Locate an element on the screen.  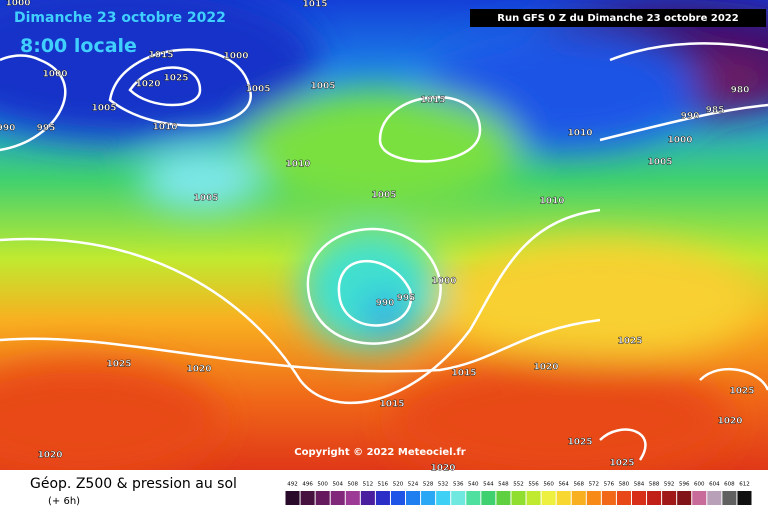
colorbar-label: 608 is located at coordinates (729, 485).